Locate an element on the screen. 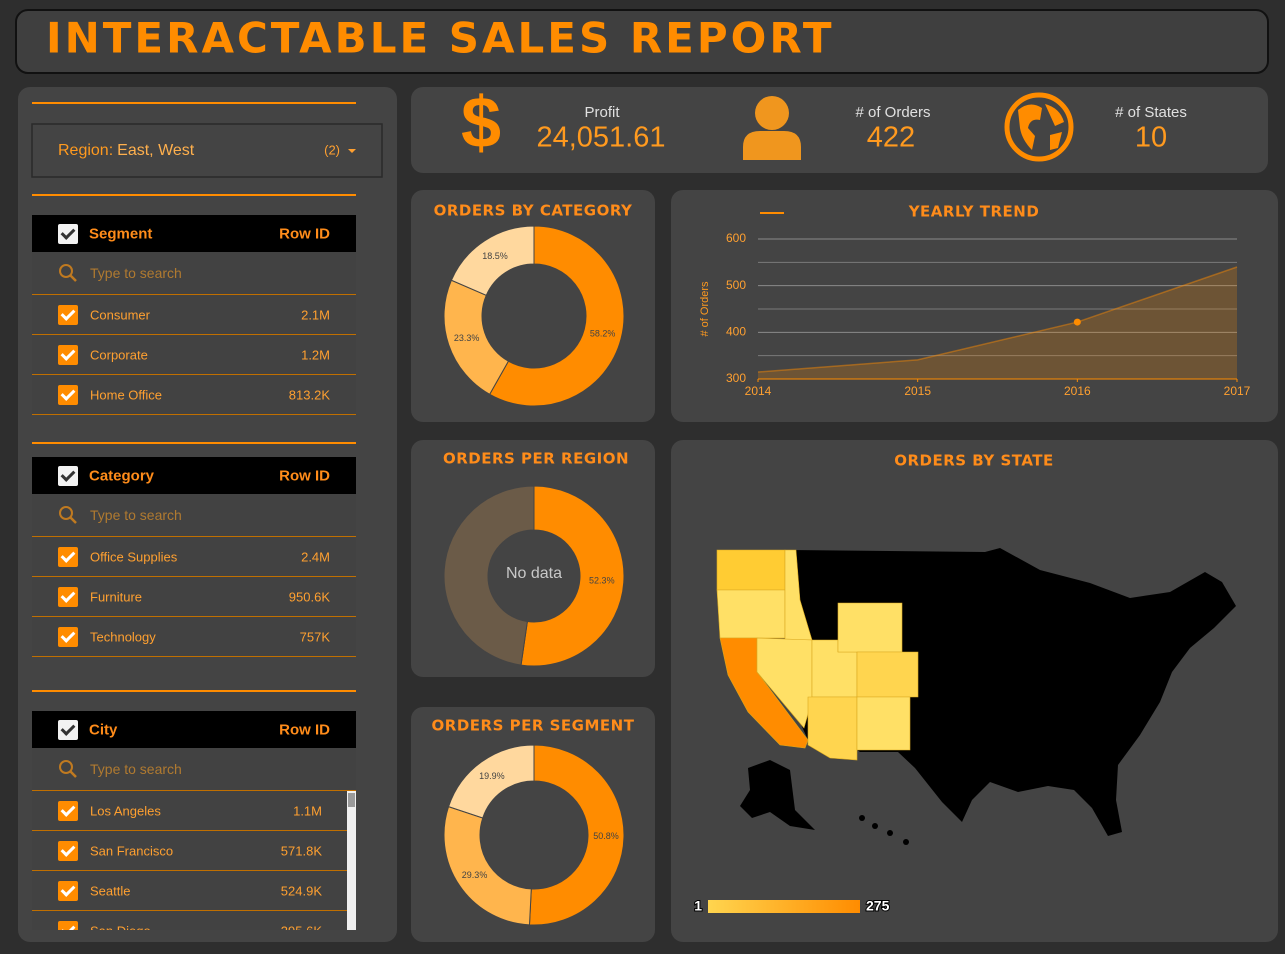  region-filter: Region: East, West is located at coordinates (126, 150).